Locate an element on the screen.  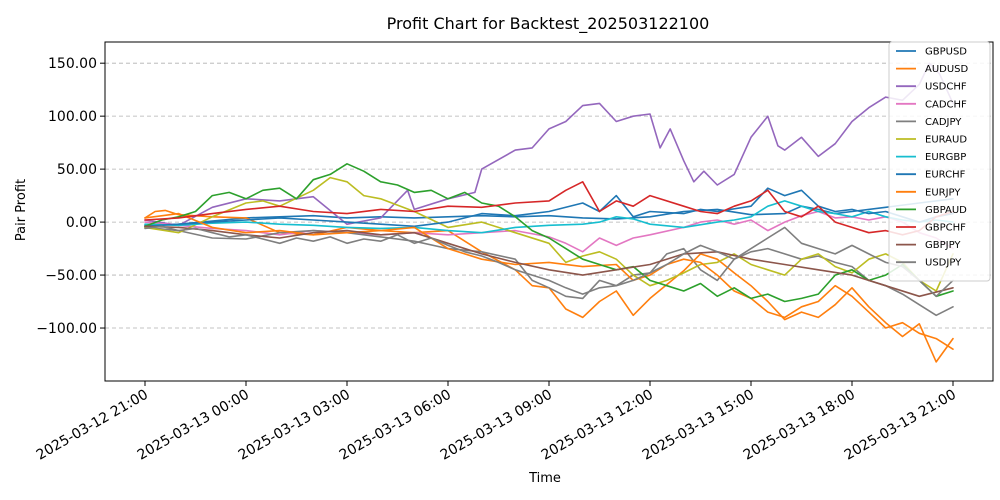
legend-box is located at coordinates (939, 161).